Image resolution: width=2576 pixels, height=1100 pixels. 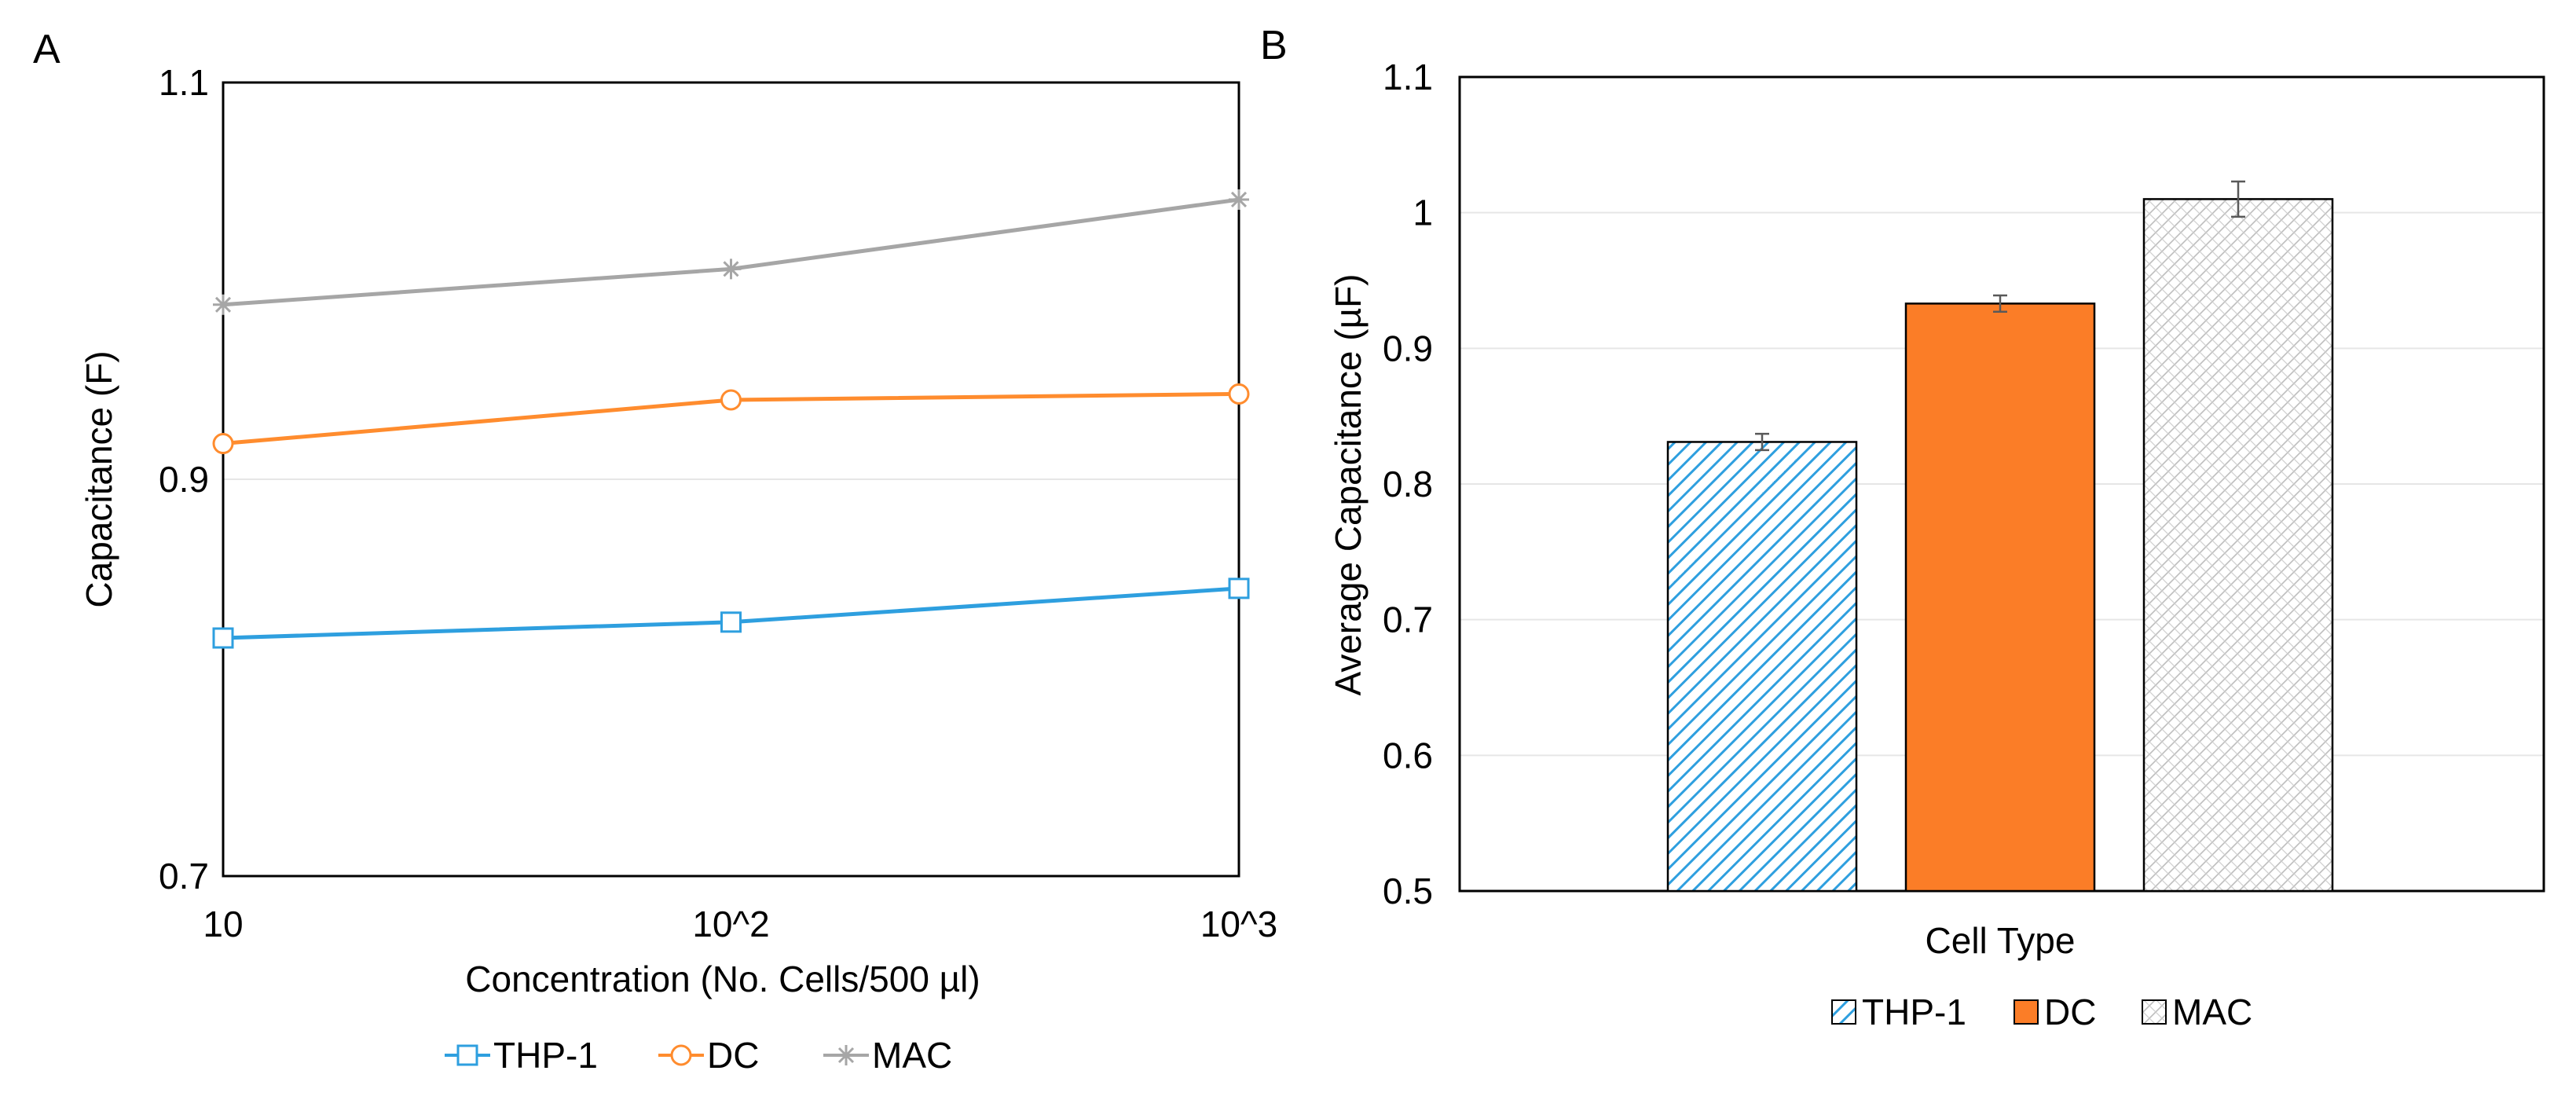 What do you see at coordinates (1408, 77) in the screenshot?
I see `panel-b-y-tick-label: 1.1` at bounding box center [1408, 77].